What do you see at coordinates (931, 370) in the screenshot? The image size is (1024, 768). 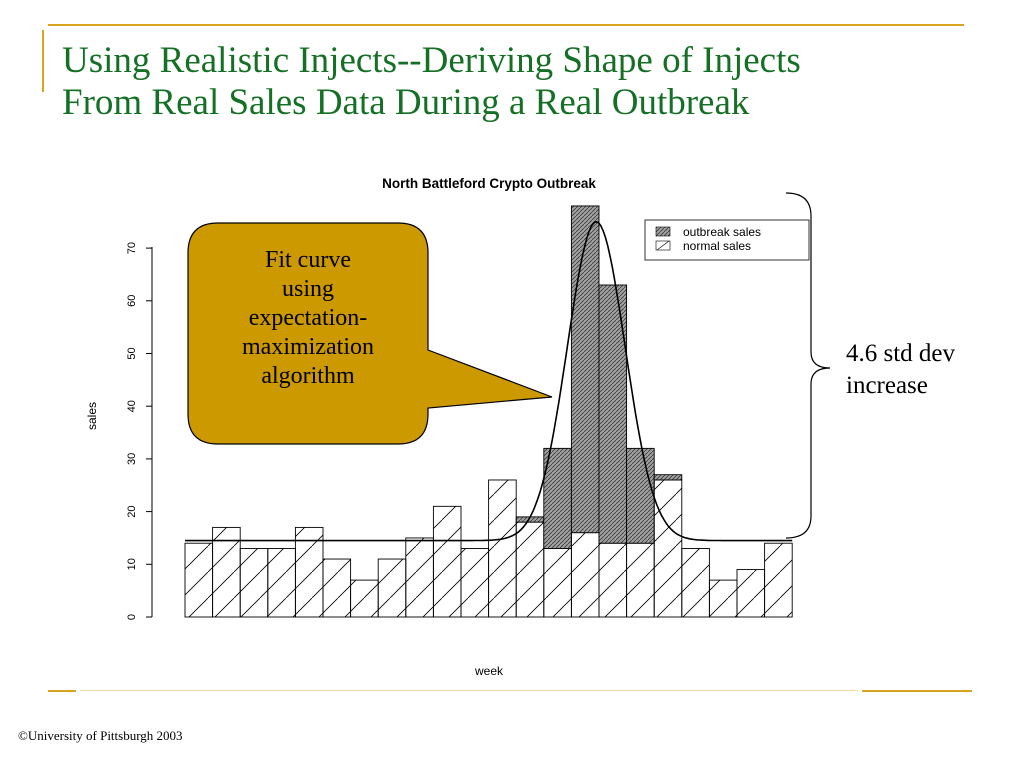 I see `std-dev-annotation: 4.6 std dev increase` at bounding box center [931, 370].